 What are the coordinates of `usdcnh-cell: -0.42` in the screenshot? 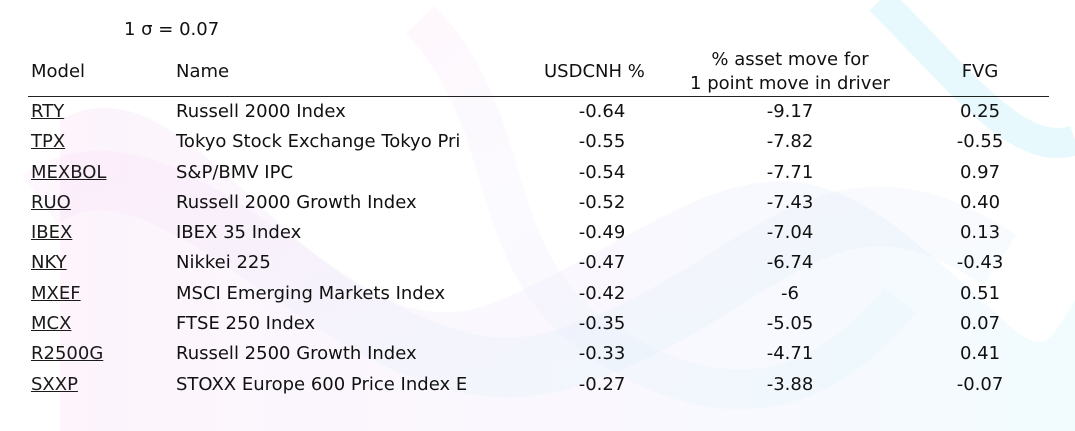 It's located at (602, 293).